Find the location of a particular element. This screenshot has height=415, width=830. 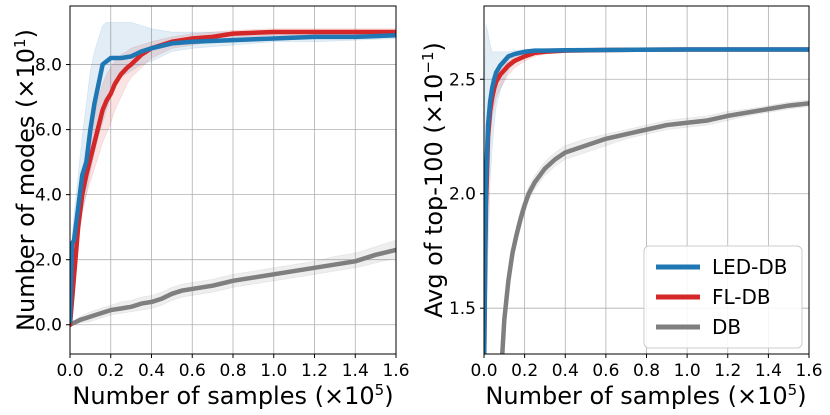

right-xtick-1: 0.2 is located at coordinates (524, 371).